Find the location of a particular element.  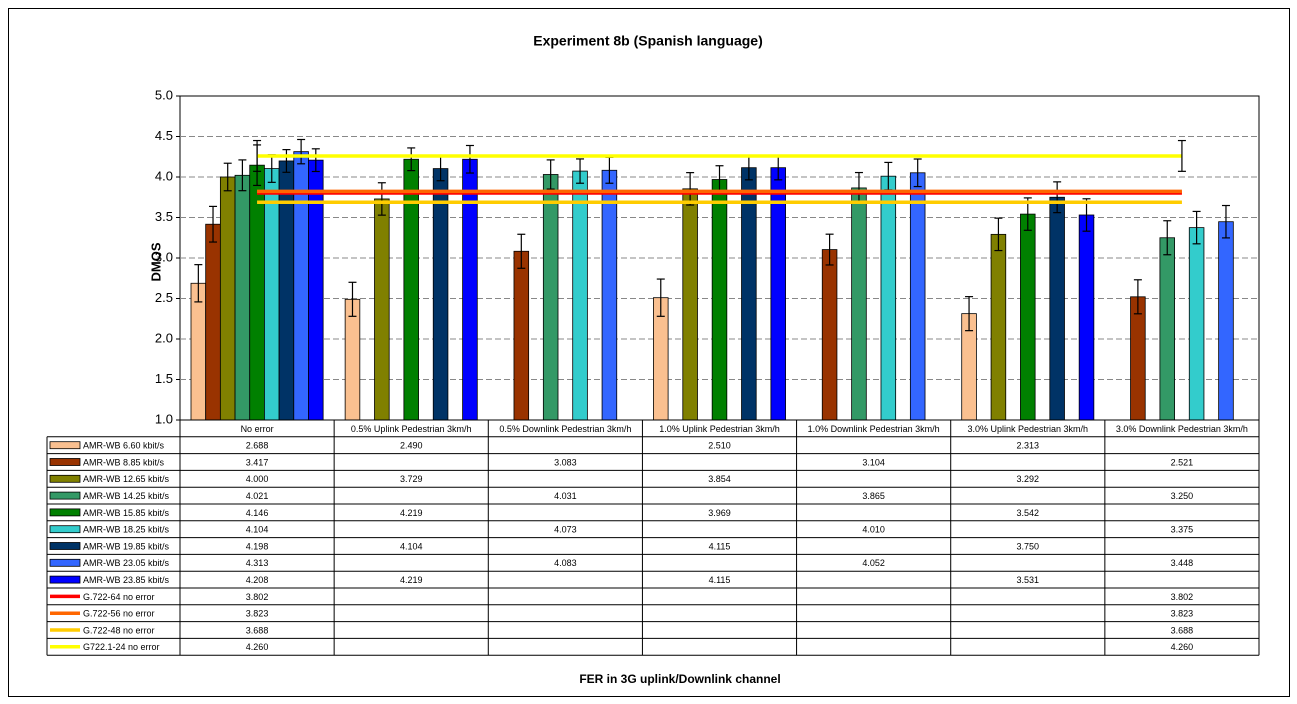

table-value: 2.313 is located at coordinates (1028, 446).